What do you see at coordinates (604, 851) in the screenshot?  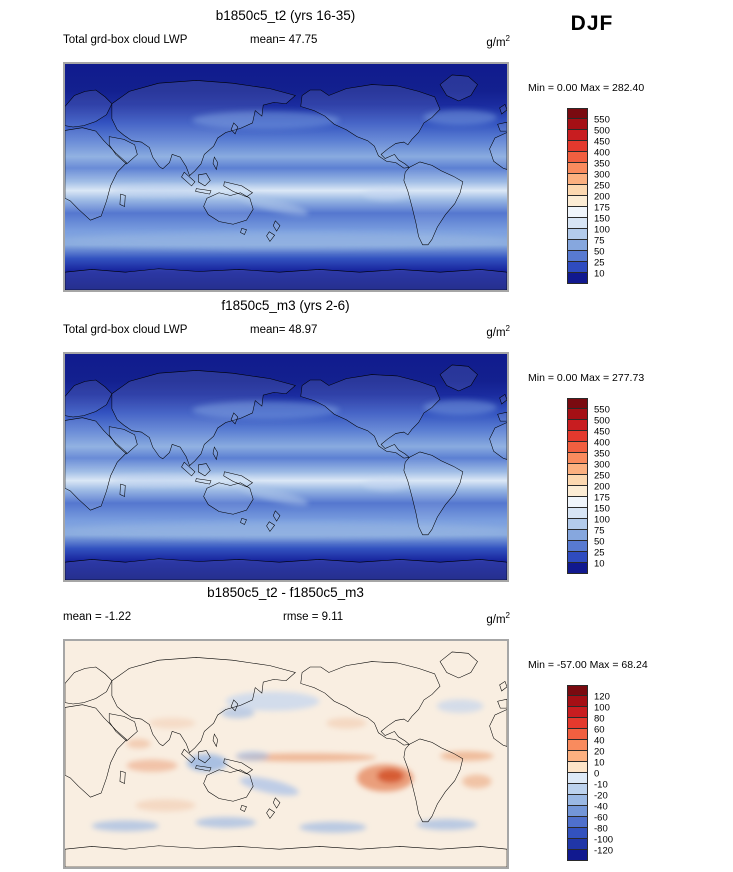 I see `colorbar-tick-label: -120` at bounding box center [604, 851].